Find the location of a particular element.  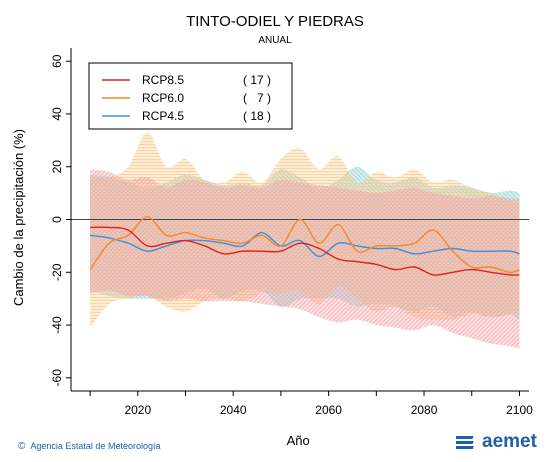

y-tick-label: 60 is located at coordinates (57, 61).